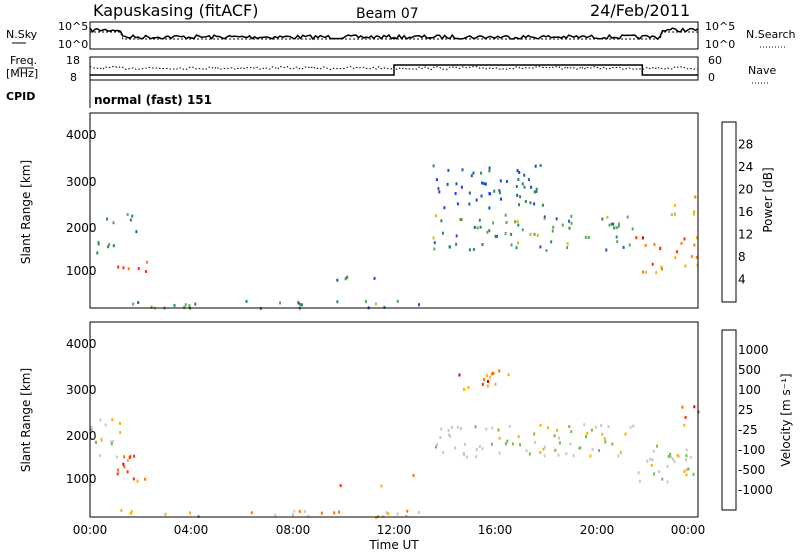 The height and width of the screenshot is (554, 800). Describe the element at coordinates (745, 212) in the screenshot. I see `power-colorbar-tick: 16` at that location.